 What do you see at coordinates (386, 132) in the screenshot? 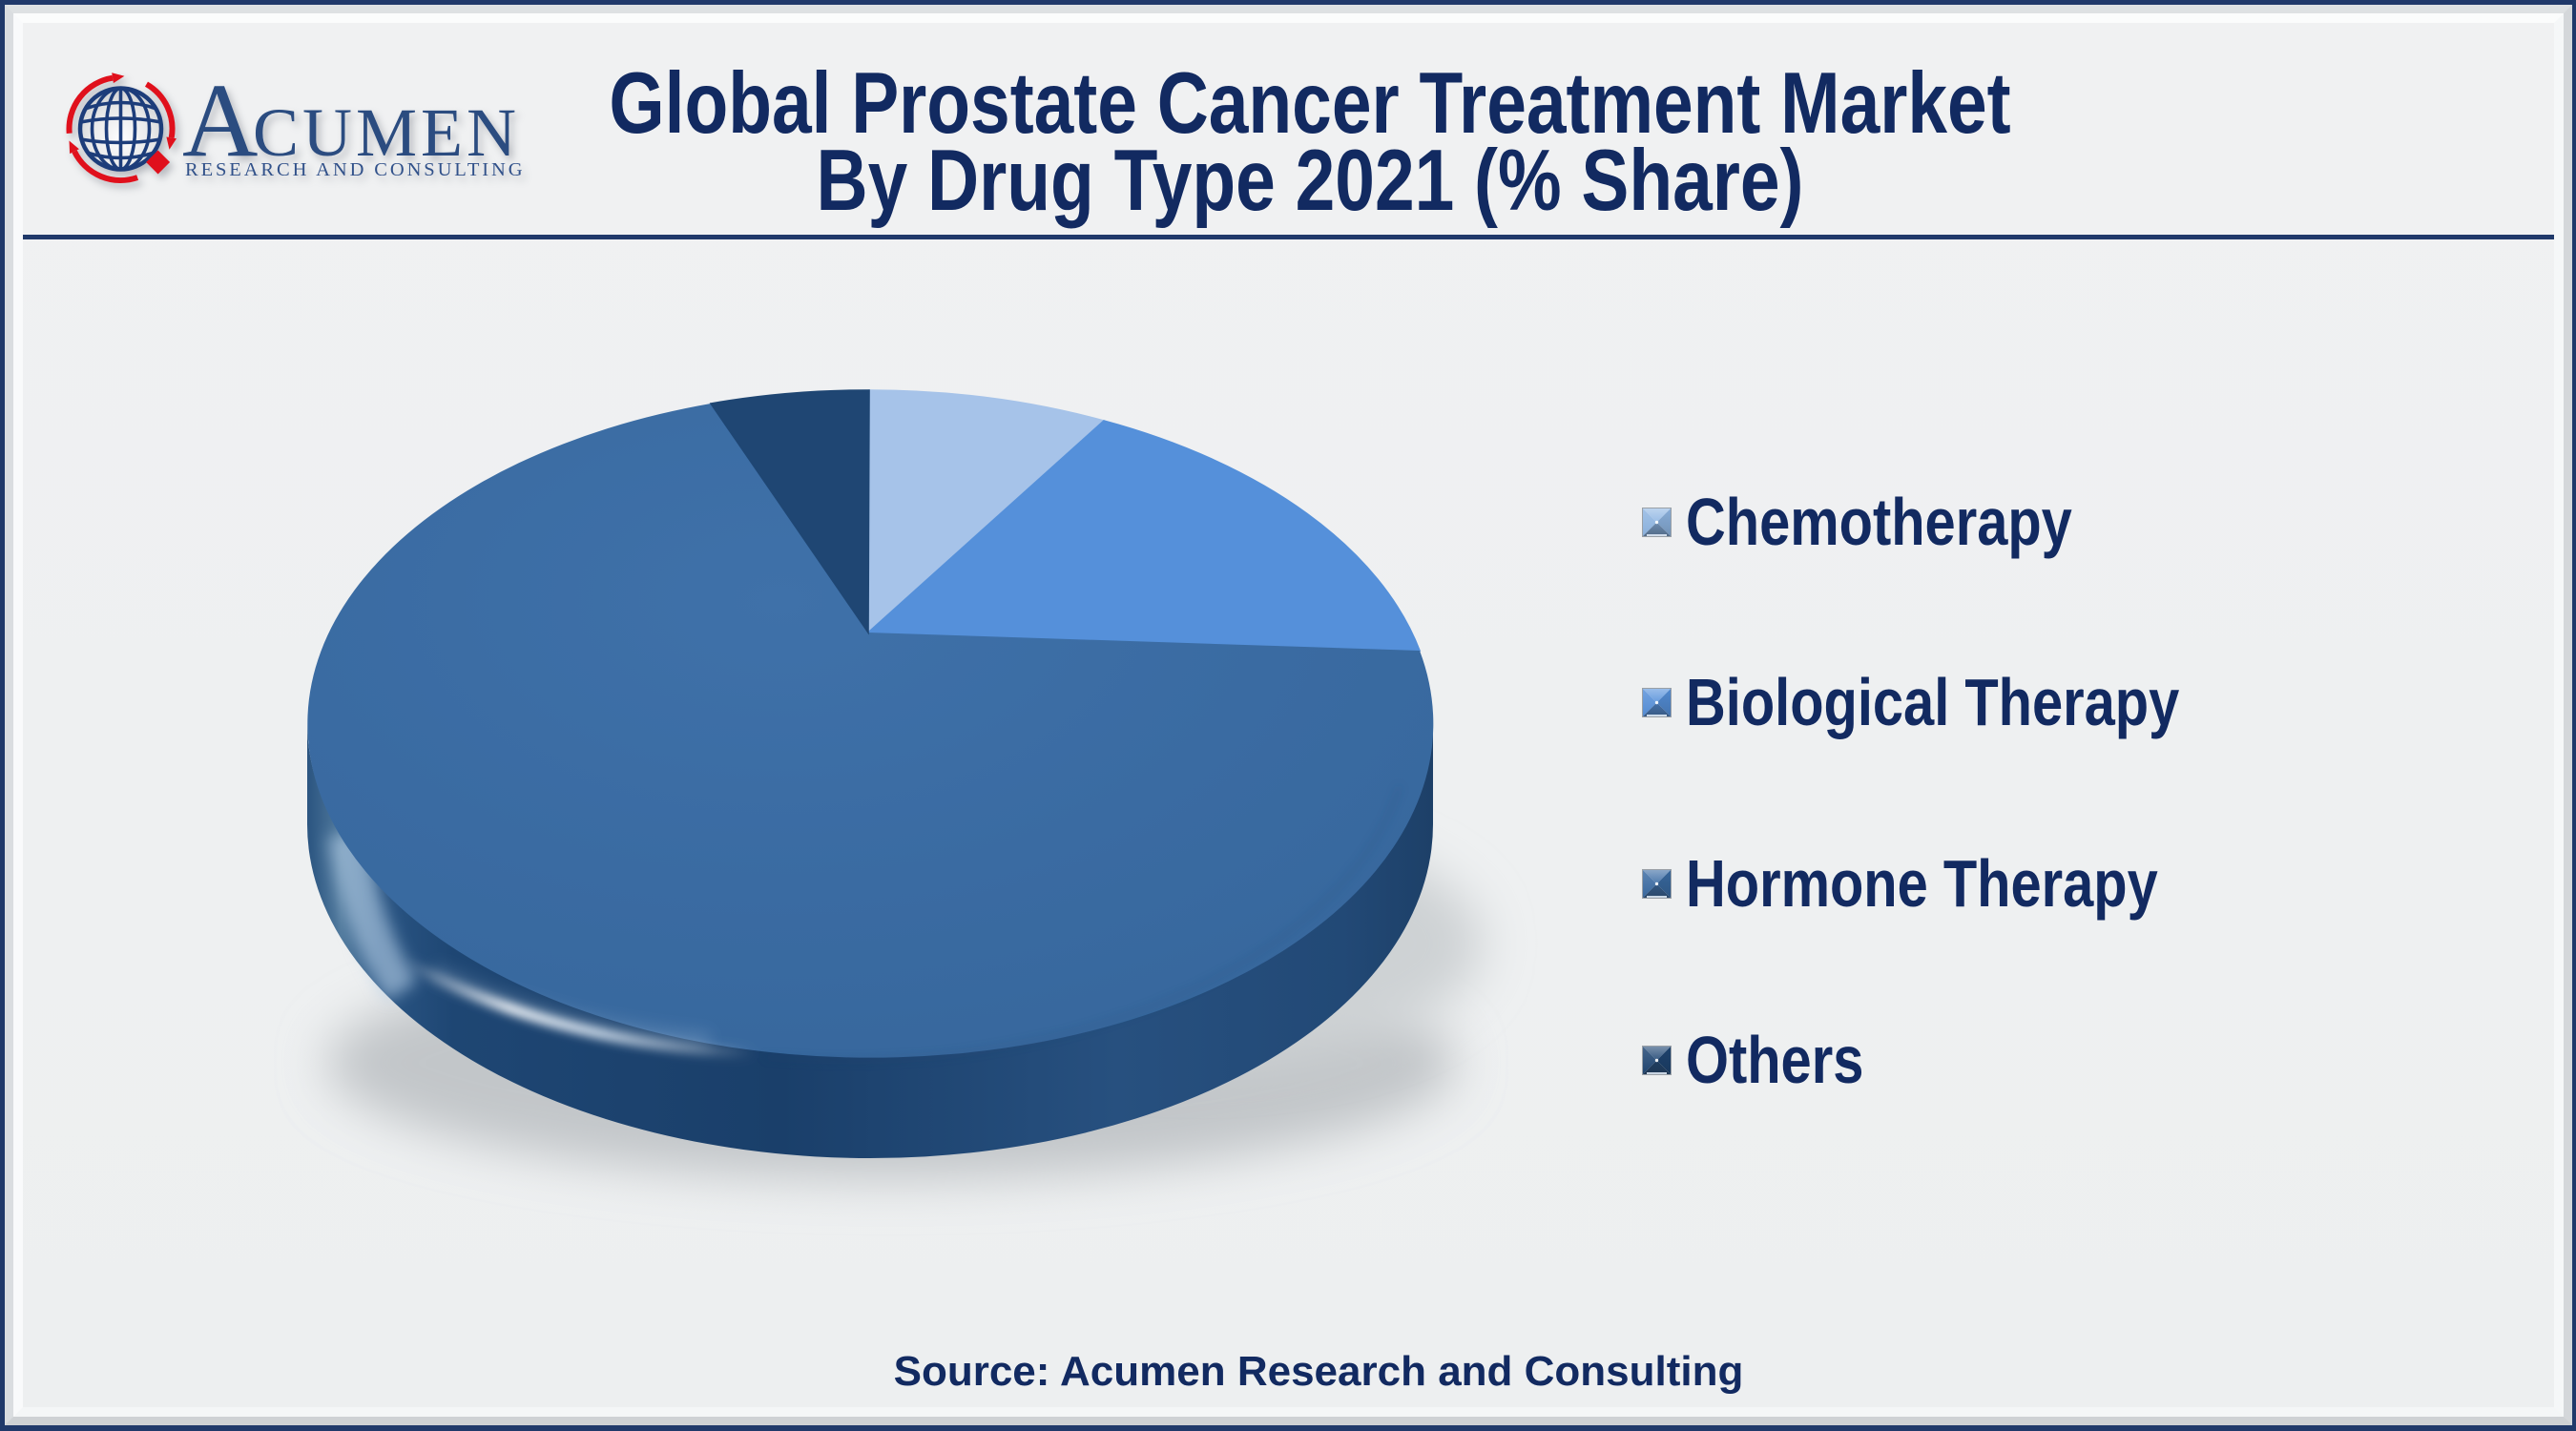
I see `svg-text: CUMEN` at bounding box center [386, 132].